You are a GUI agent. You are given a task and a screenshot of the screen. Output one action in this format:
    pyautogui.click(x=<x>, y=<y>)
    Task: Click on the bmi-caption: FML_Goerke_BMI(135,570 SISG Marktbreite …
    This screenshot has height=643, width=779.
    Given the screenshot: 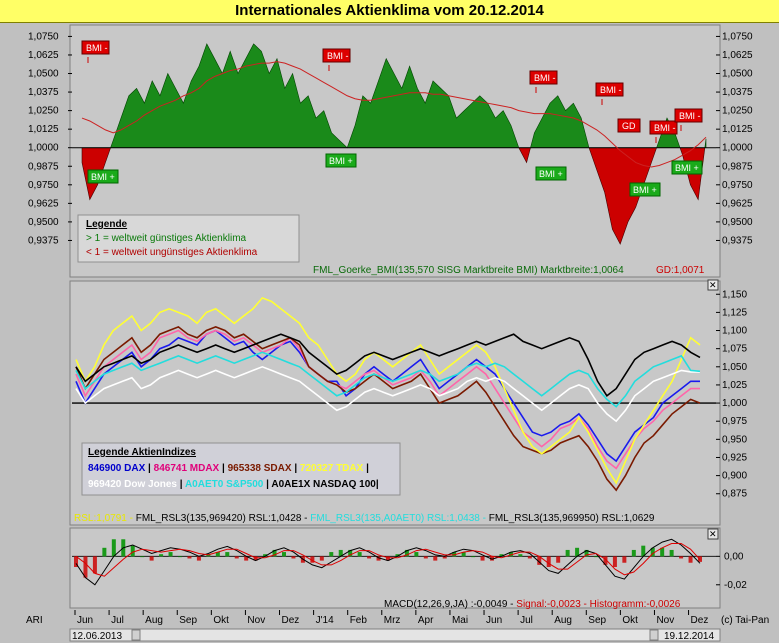 What is the action you would take?
    pyautogui.click(x=468, y=270)
    